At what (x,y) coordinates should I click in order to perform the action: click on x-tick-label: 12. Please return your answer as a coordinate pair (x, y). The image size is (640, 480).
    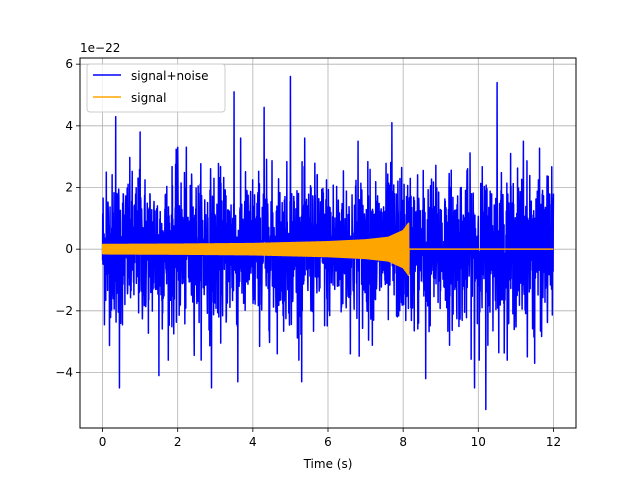
    Looking at the image, I should click on (553, 442).